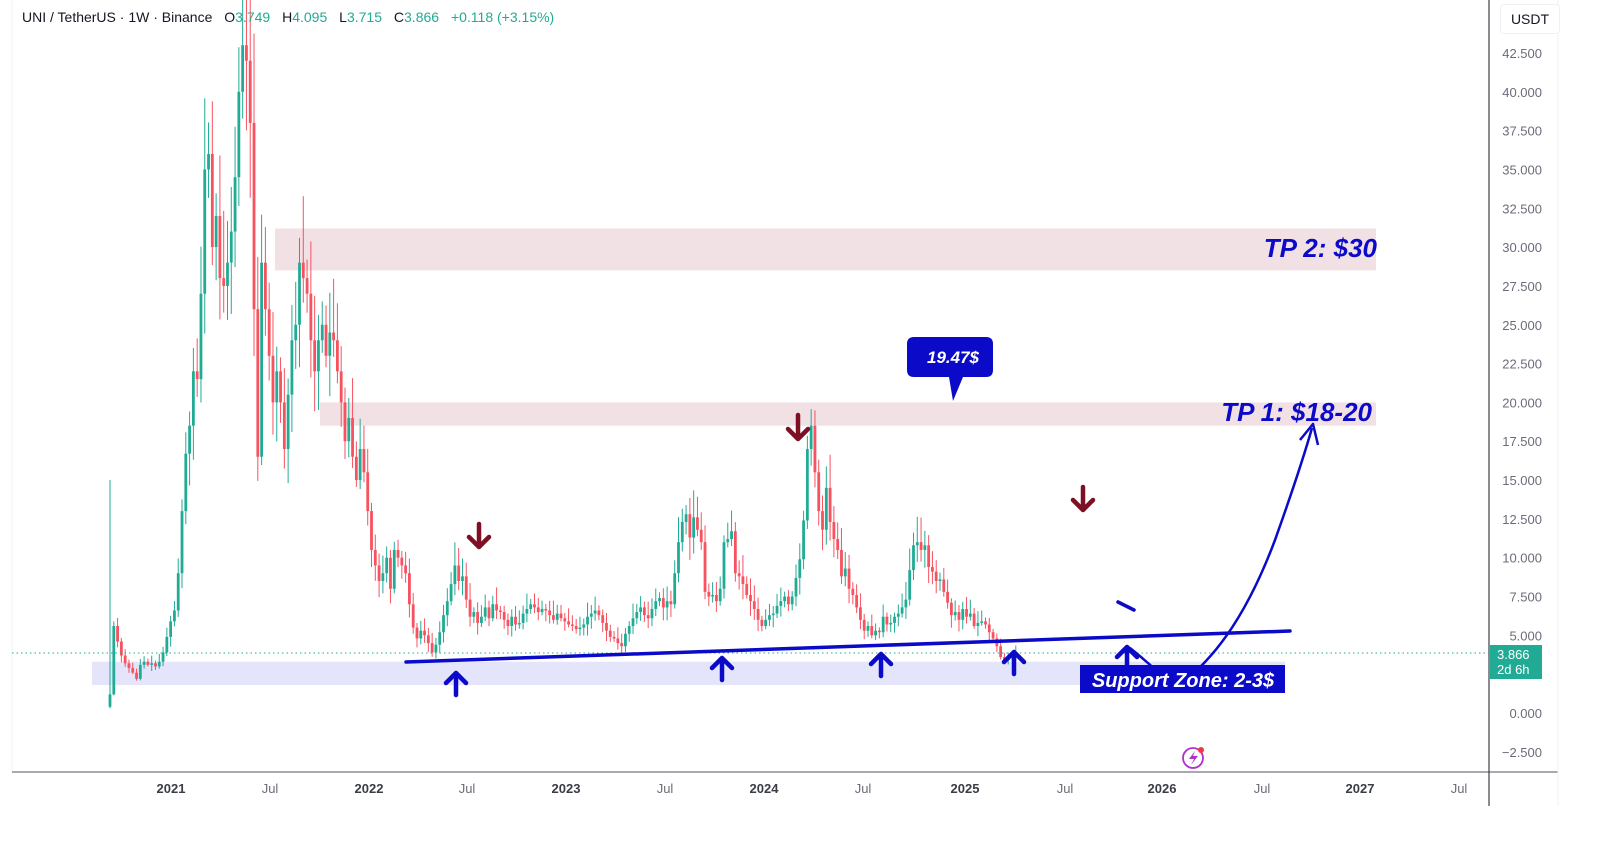  What do you see at coordinates (798, 427) in the screenshot?
I see `down-arrow-icon` at bounding box center [798, 427].